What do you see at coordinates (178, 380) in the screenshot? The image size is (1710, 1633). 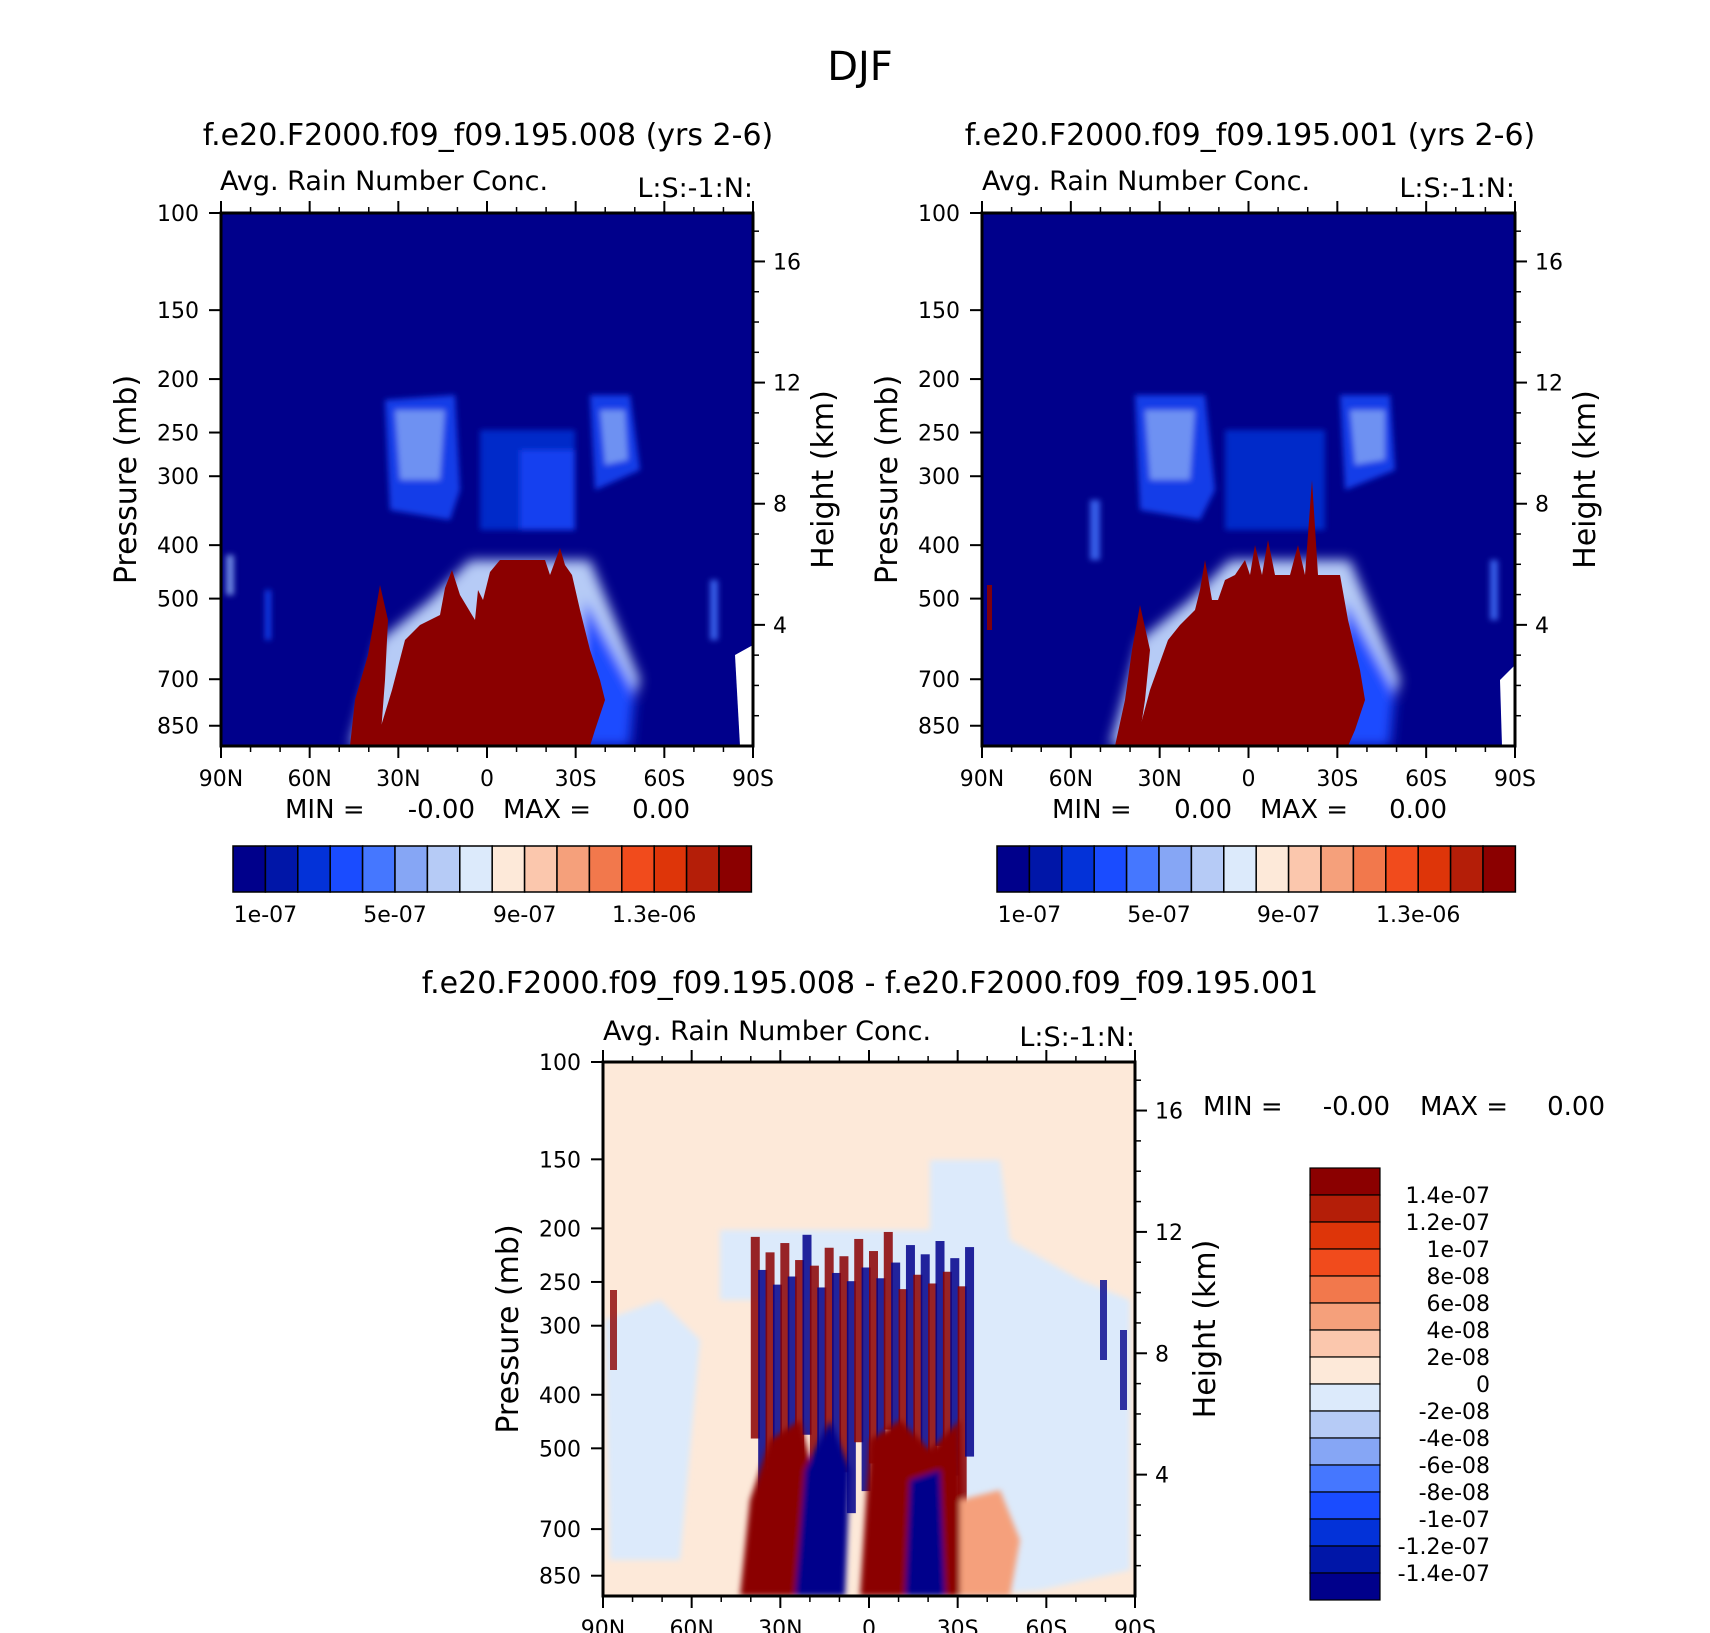 I see `y-tick-label: 200` at bounding box center [178, 380].